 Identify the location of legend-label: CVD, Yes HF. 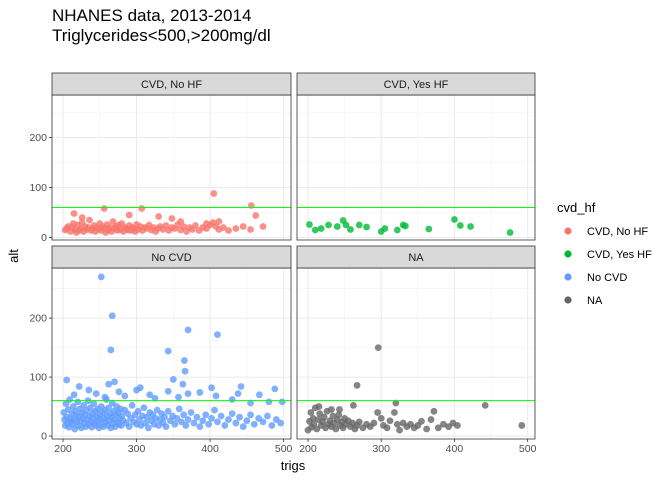
(619, 255).